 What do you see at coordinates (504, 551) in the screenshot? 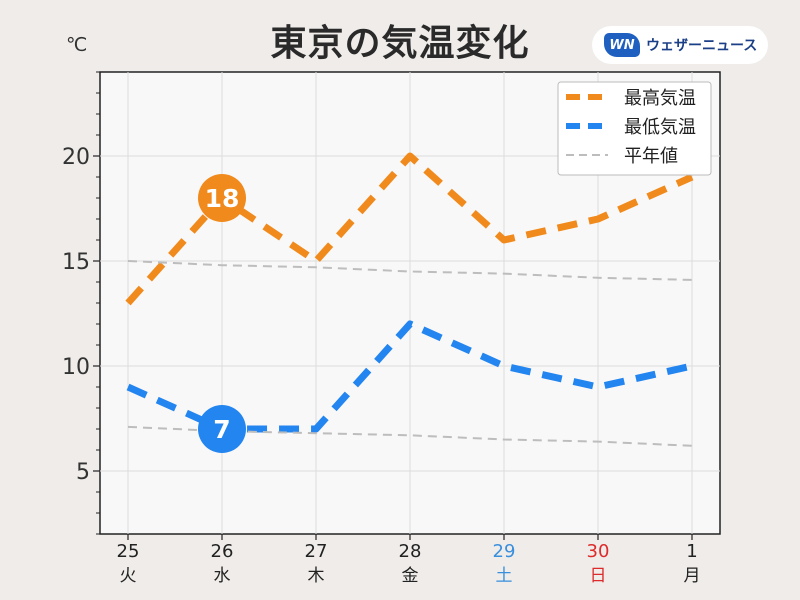
I see `x-tick-date-label: 29` at bounding box center [504, 551].